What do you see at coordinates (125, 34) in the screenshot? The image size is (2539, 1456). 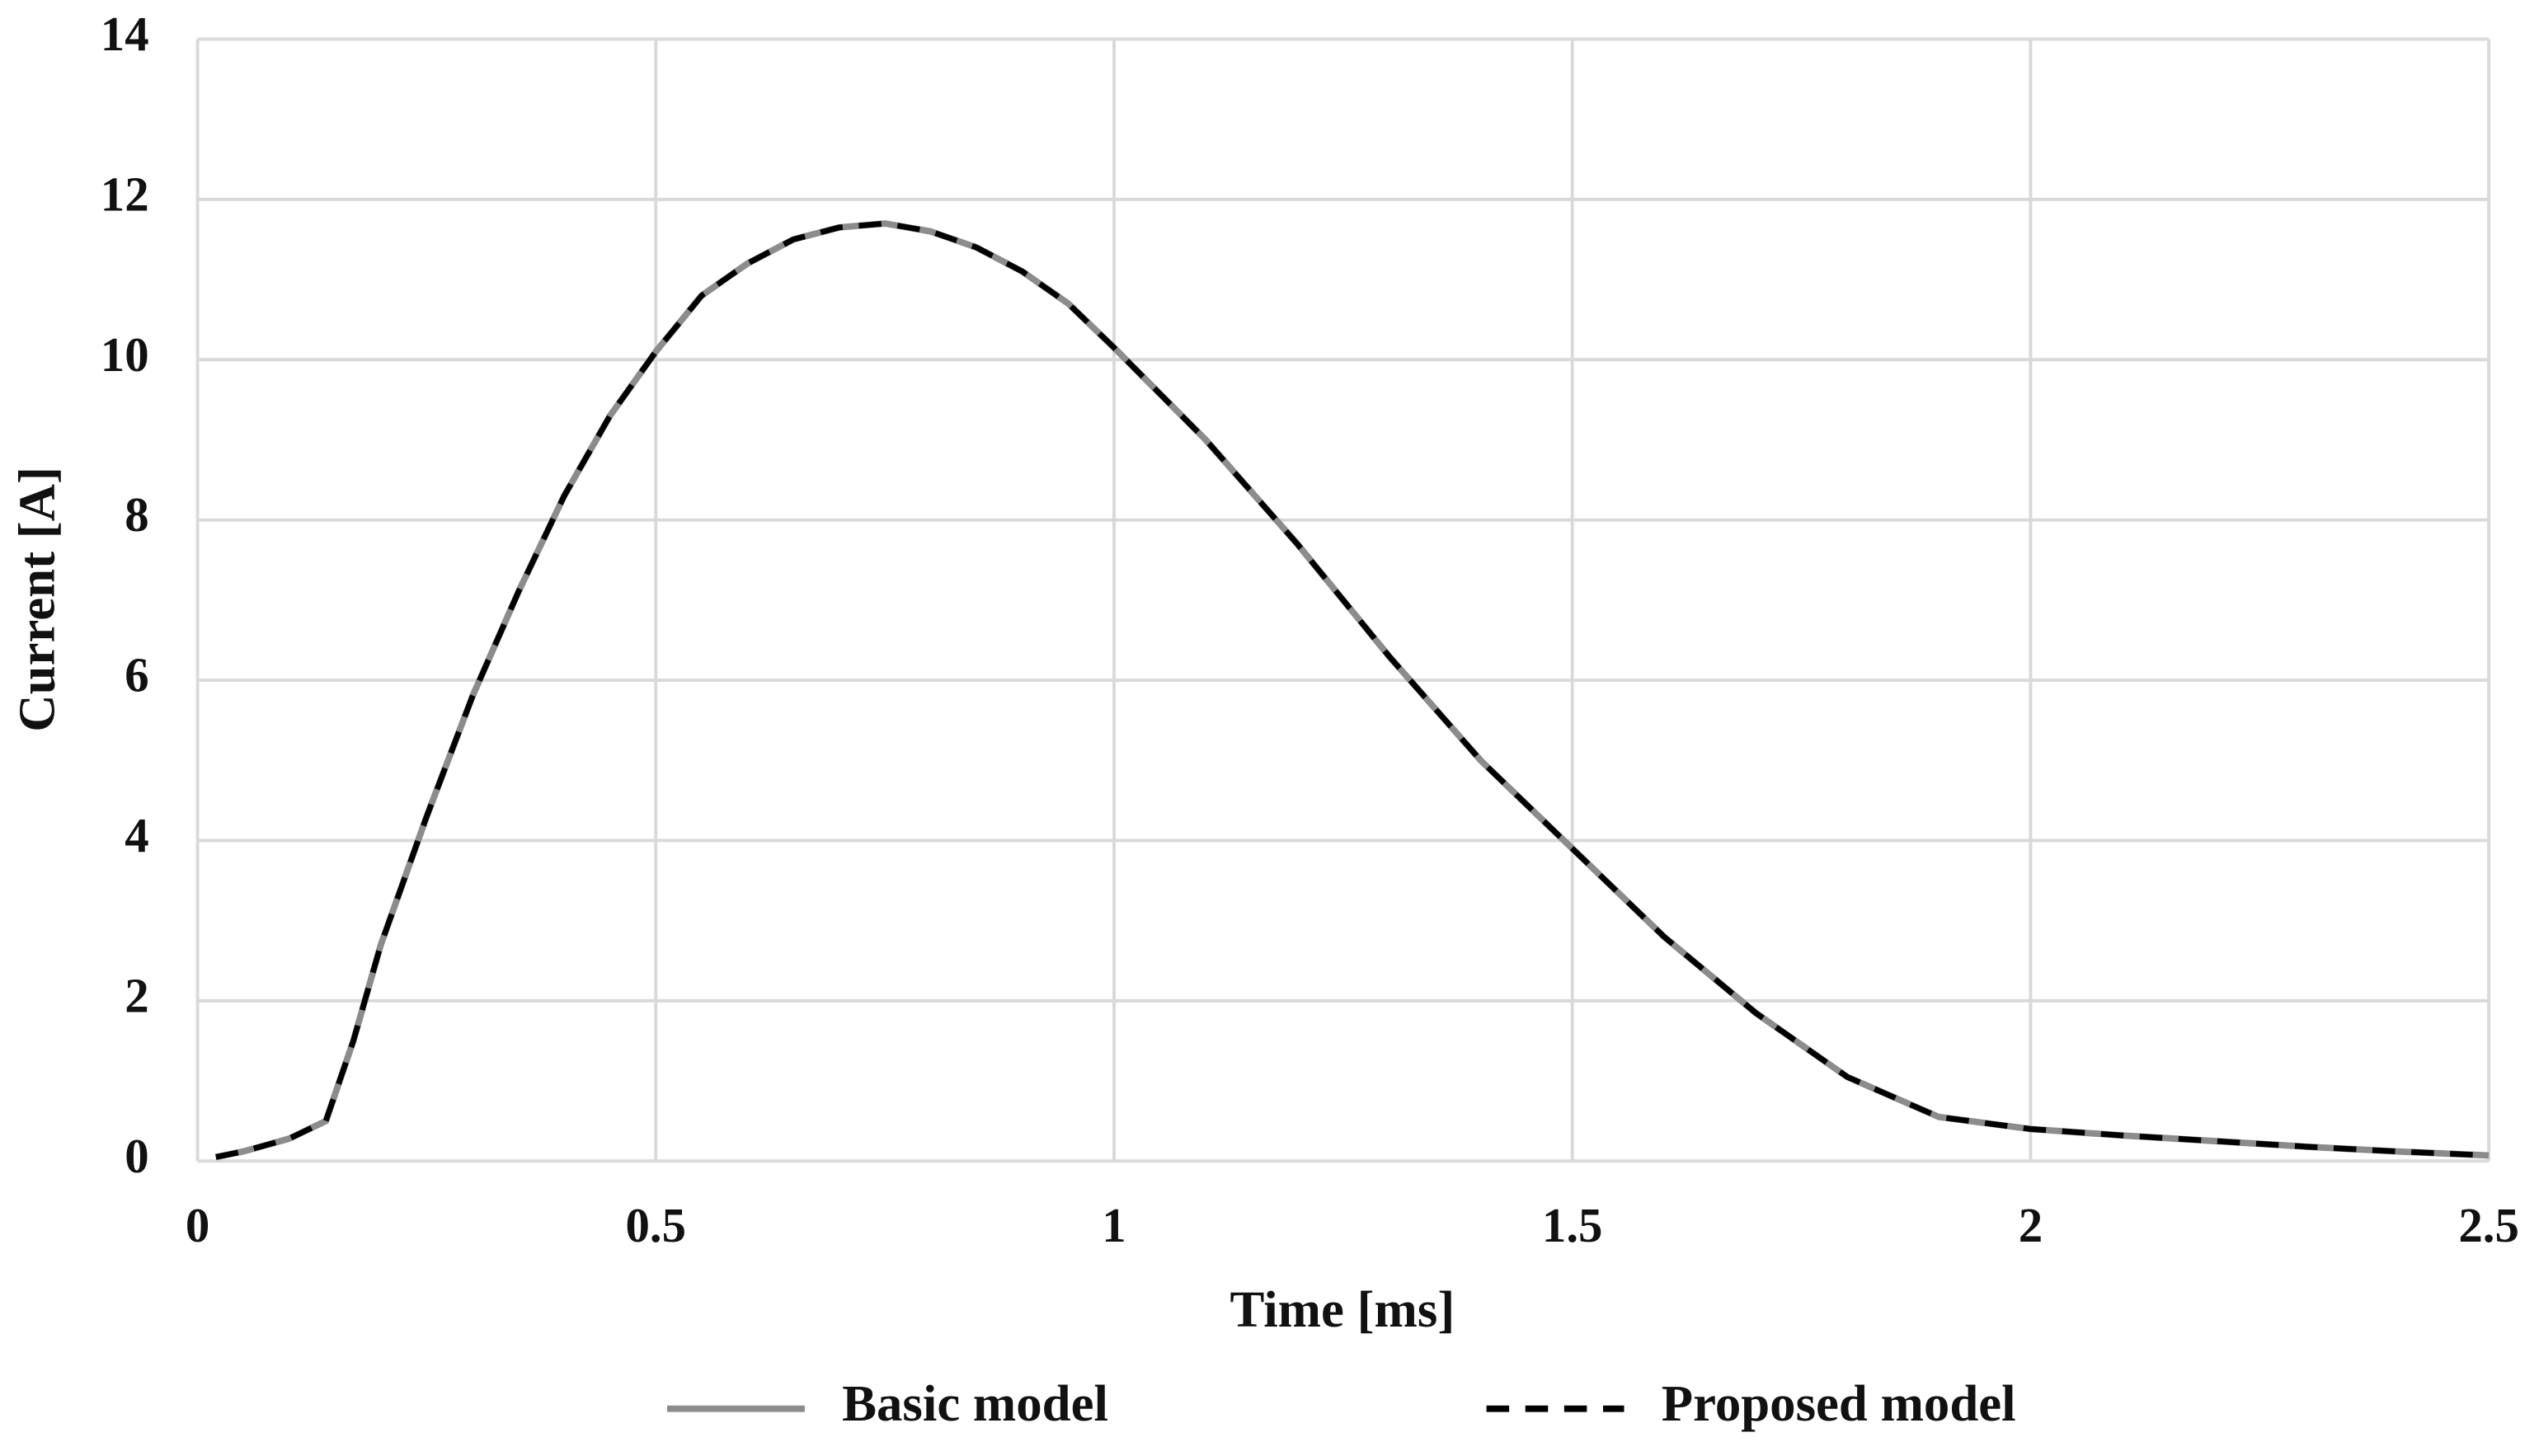 I see `y-tick-label: 14` at bounding box center [125, 34].